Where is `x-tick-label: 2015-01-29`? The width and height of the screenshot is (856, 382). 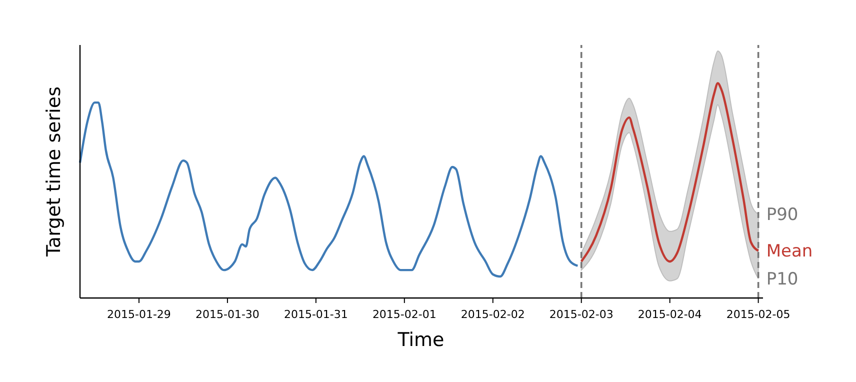 x-tick-label: 2015-01-29 is located at coordinates (139, 314).